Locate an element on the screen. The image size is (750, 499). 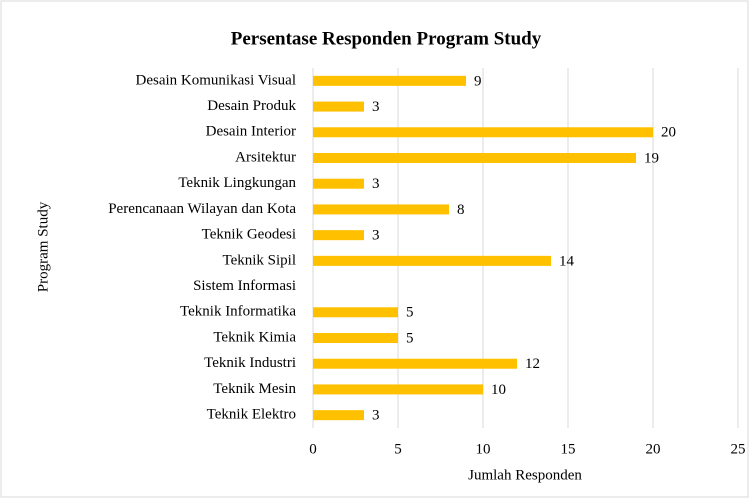
x-tick-label: 25 is located at coordinates (738, 449).